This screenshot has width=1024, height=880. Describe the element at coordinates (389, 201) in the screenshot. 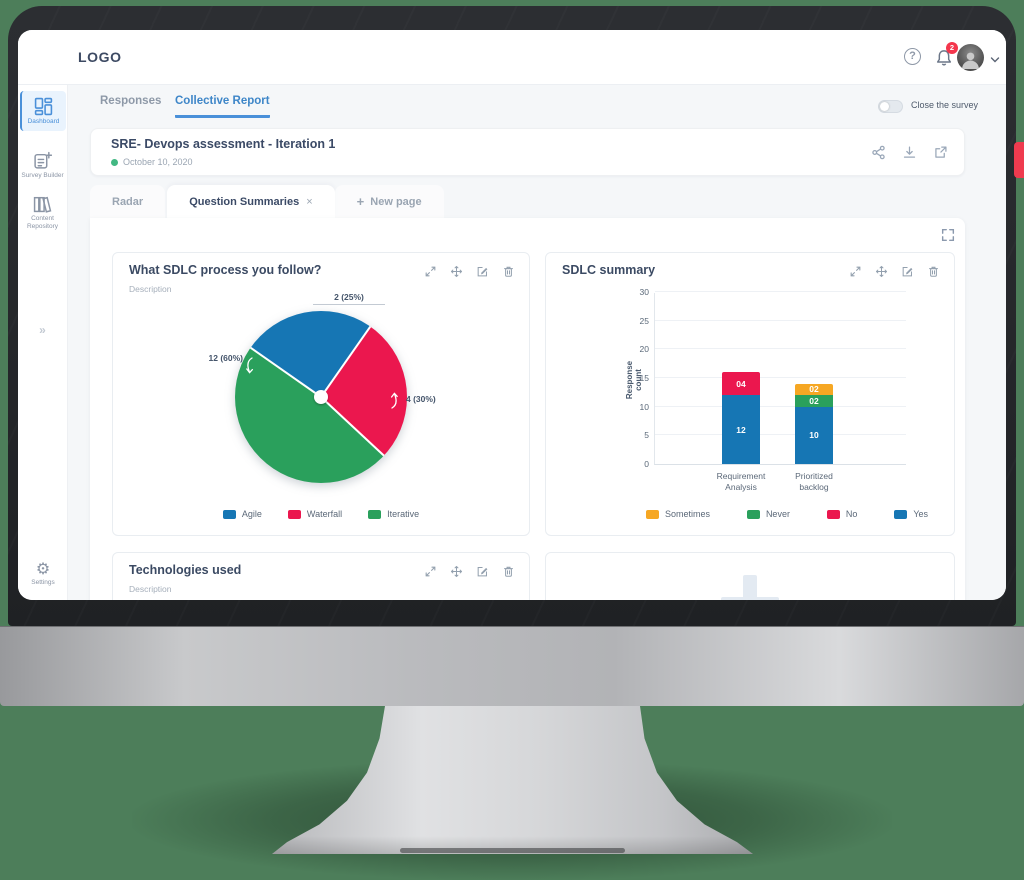

I see `tab-new-page: + New page` at that location.